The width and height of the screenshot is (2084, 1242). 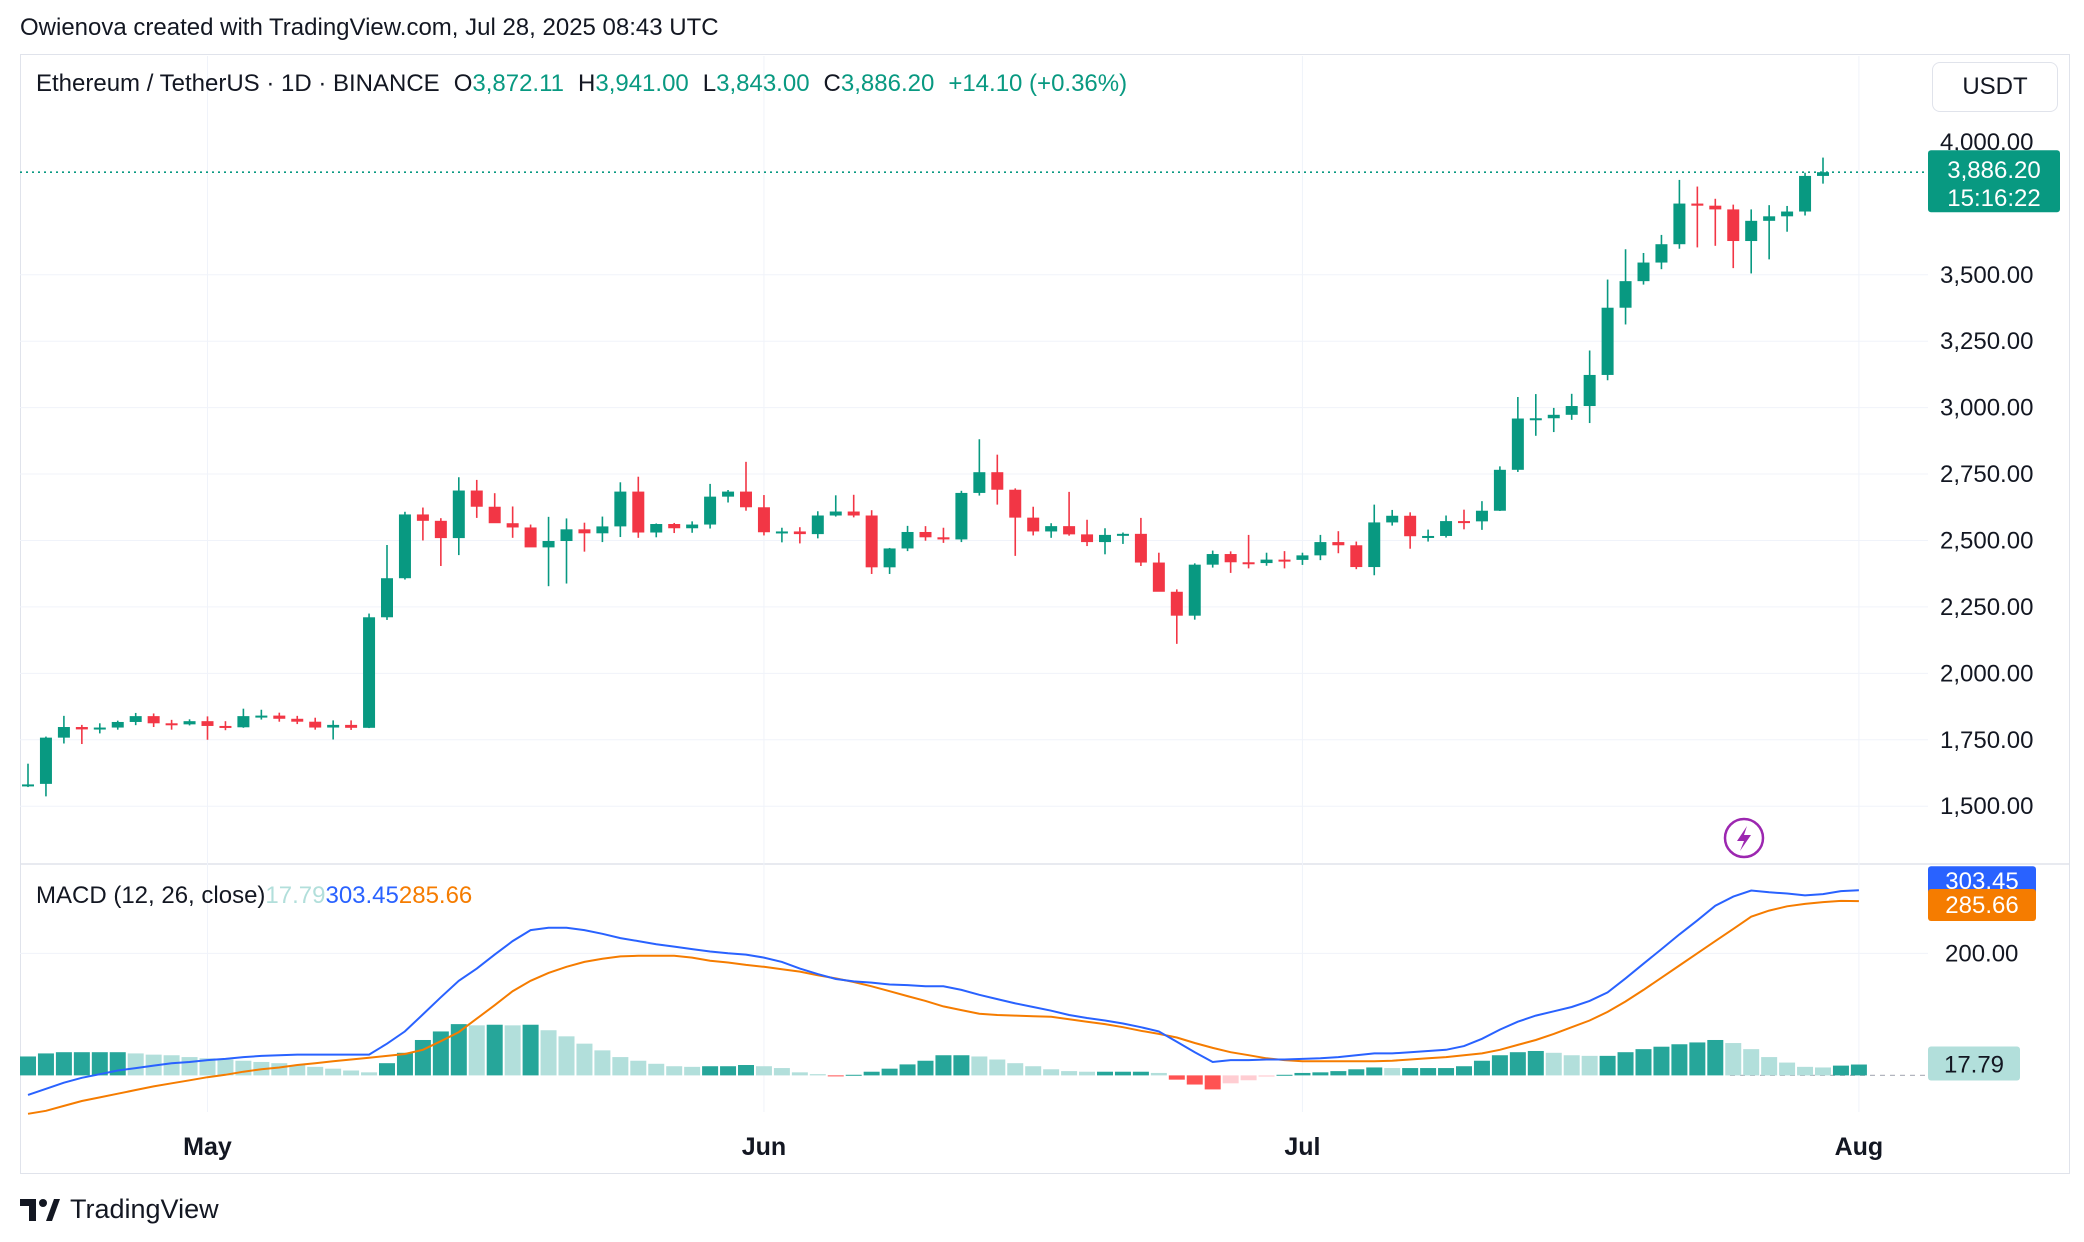 What do you see at coordinates (1981, 953) in the screenshot?
I see `macd-tick-label: 200.00` at bounding box center [1981, 953].